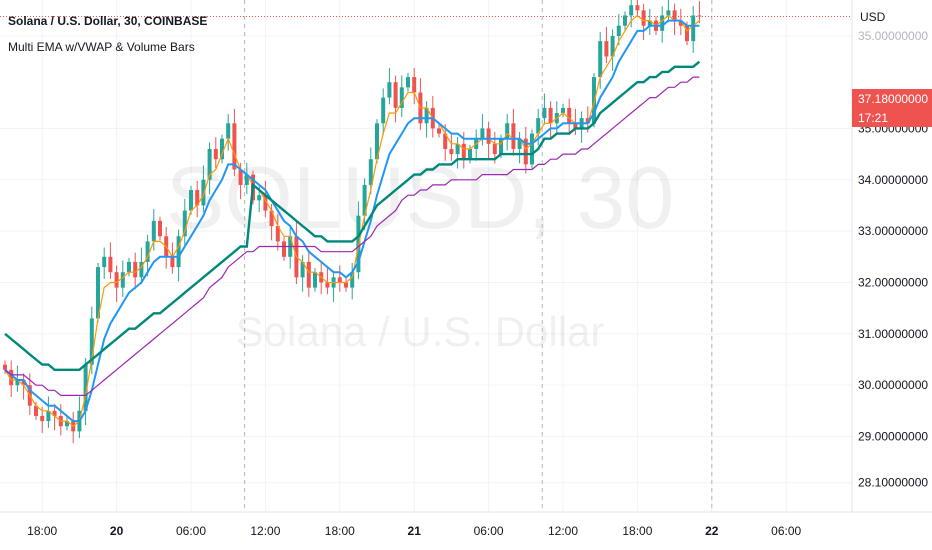  Describe the element at coordinates (873, 17) in the screenshot. I see `currency-label: USD` at that location.